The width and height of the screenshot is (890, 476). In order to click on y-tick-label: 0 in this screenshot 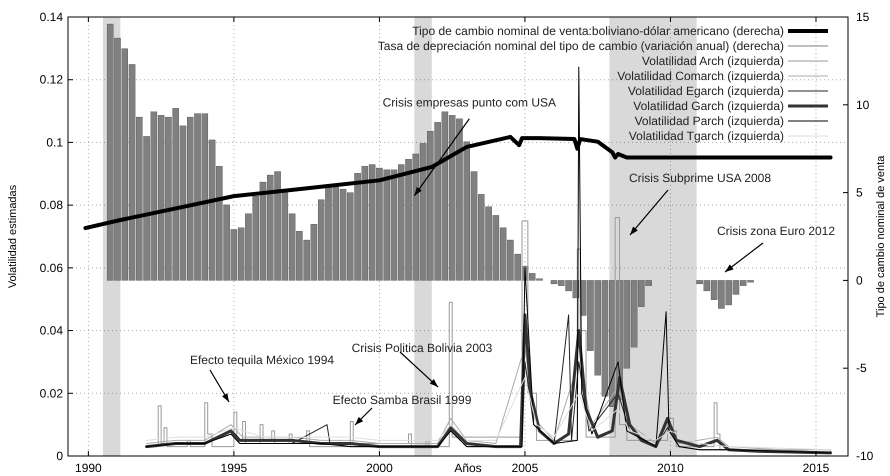, I will do `click(60, 456)`.